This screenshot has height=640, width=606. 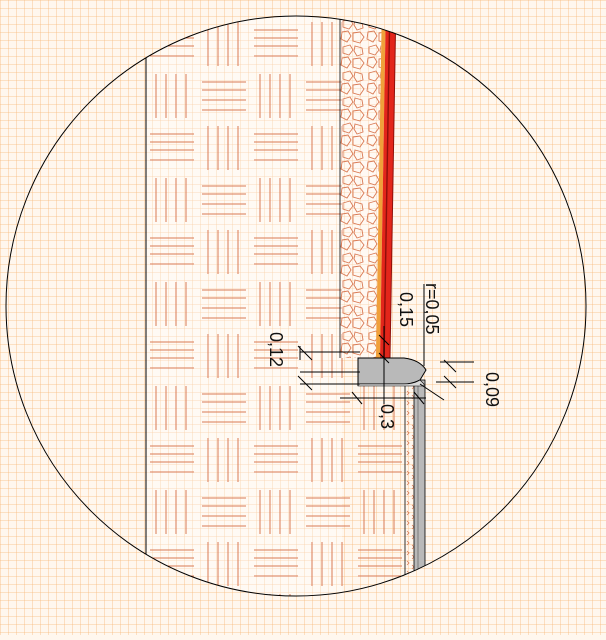 What do you see at coordinates (387, 416) in the screenshot?
I see `dim-03: 0,3` at bounding box center [387, 416].